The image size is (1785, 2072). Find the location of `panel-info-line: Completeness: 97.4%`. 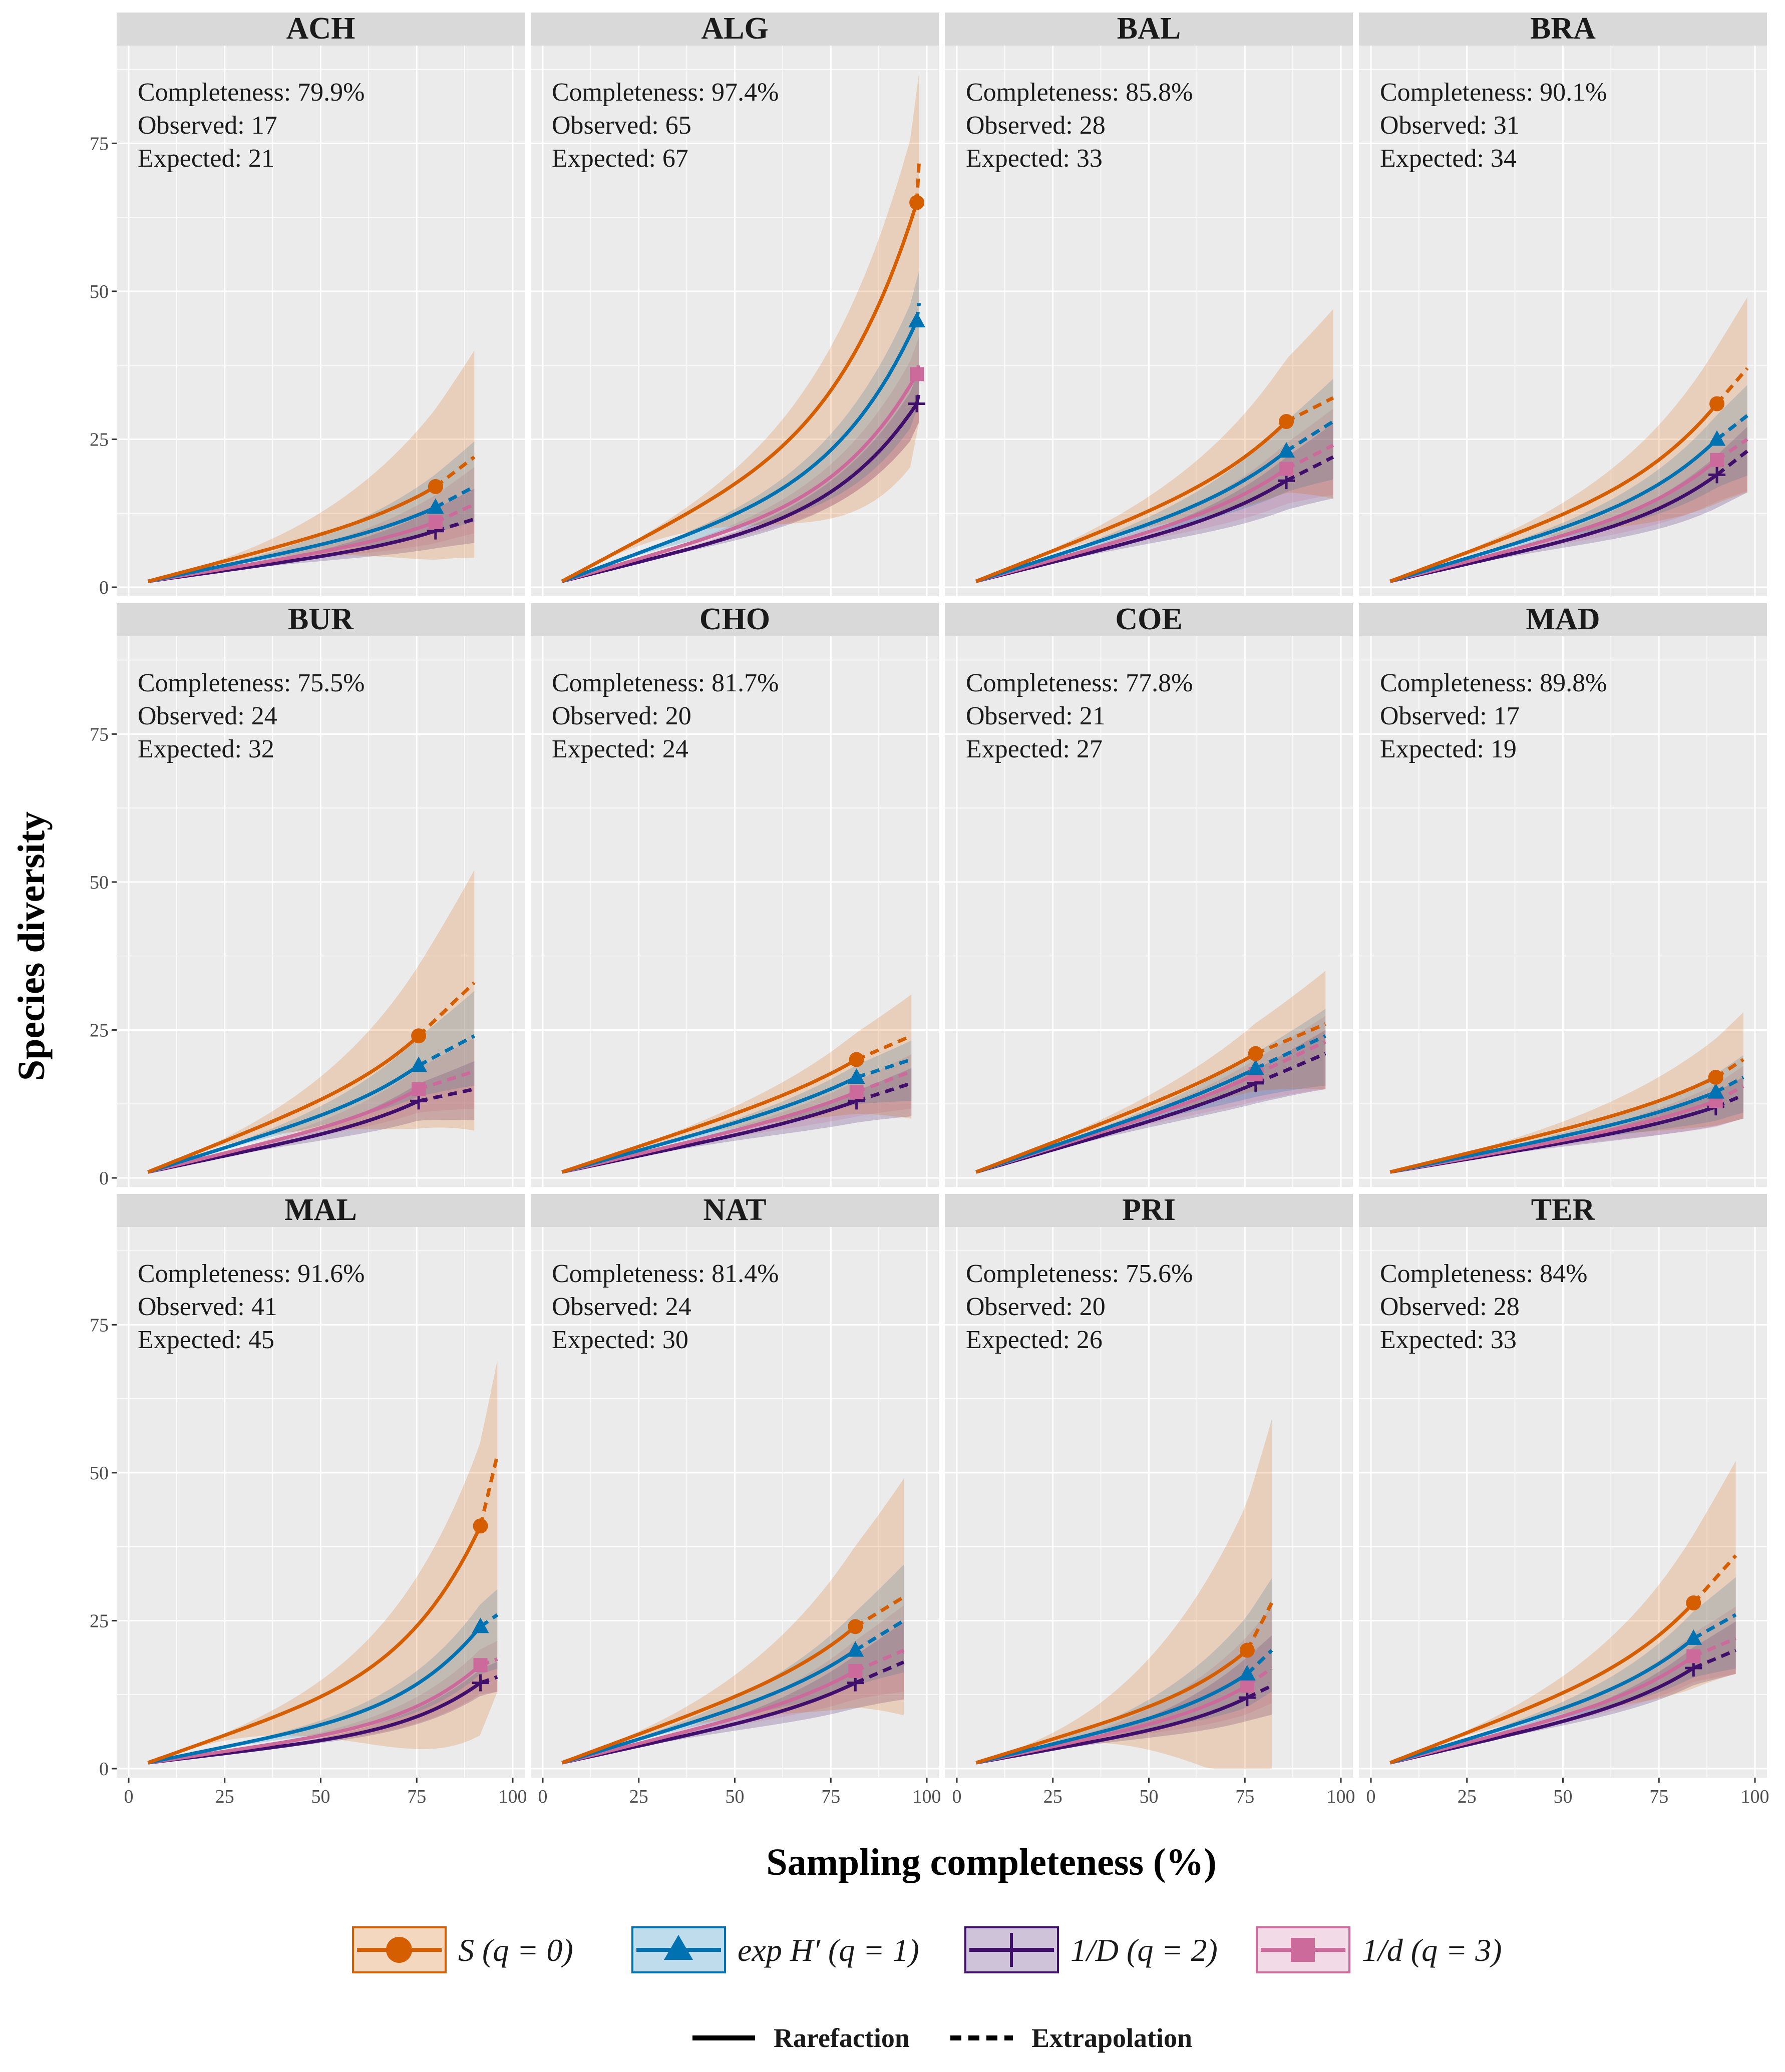

panel-info-line: Completeness: 97.4% is located at coordinates (665, 93).